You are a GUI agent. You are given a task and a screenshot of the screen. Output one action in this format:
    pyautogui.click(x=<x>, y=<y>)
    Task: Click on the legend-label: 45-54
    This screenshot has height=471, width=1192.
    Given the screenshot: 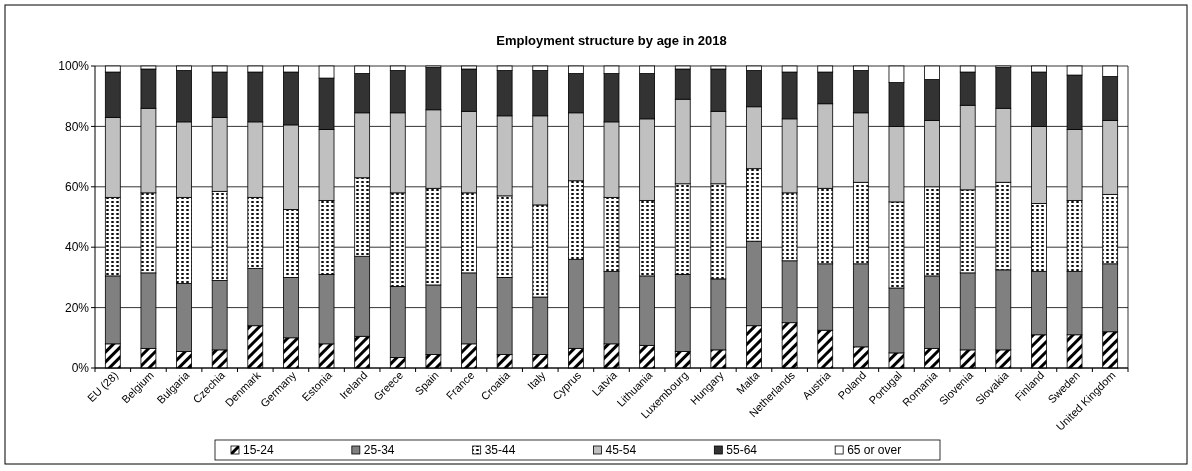 What is the action you would take?
    pyautogui.click(x=621, y=450)
    